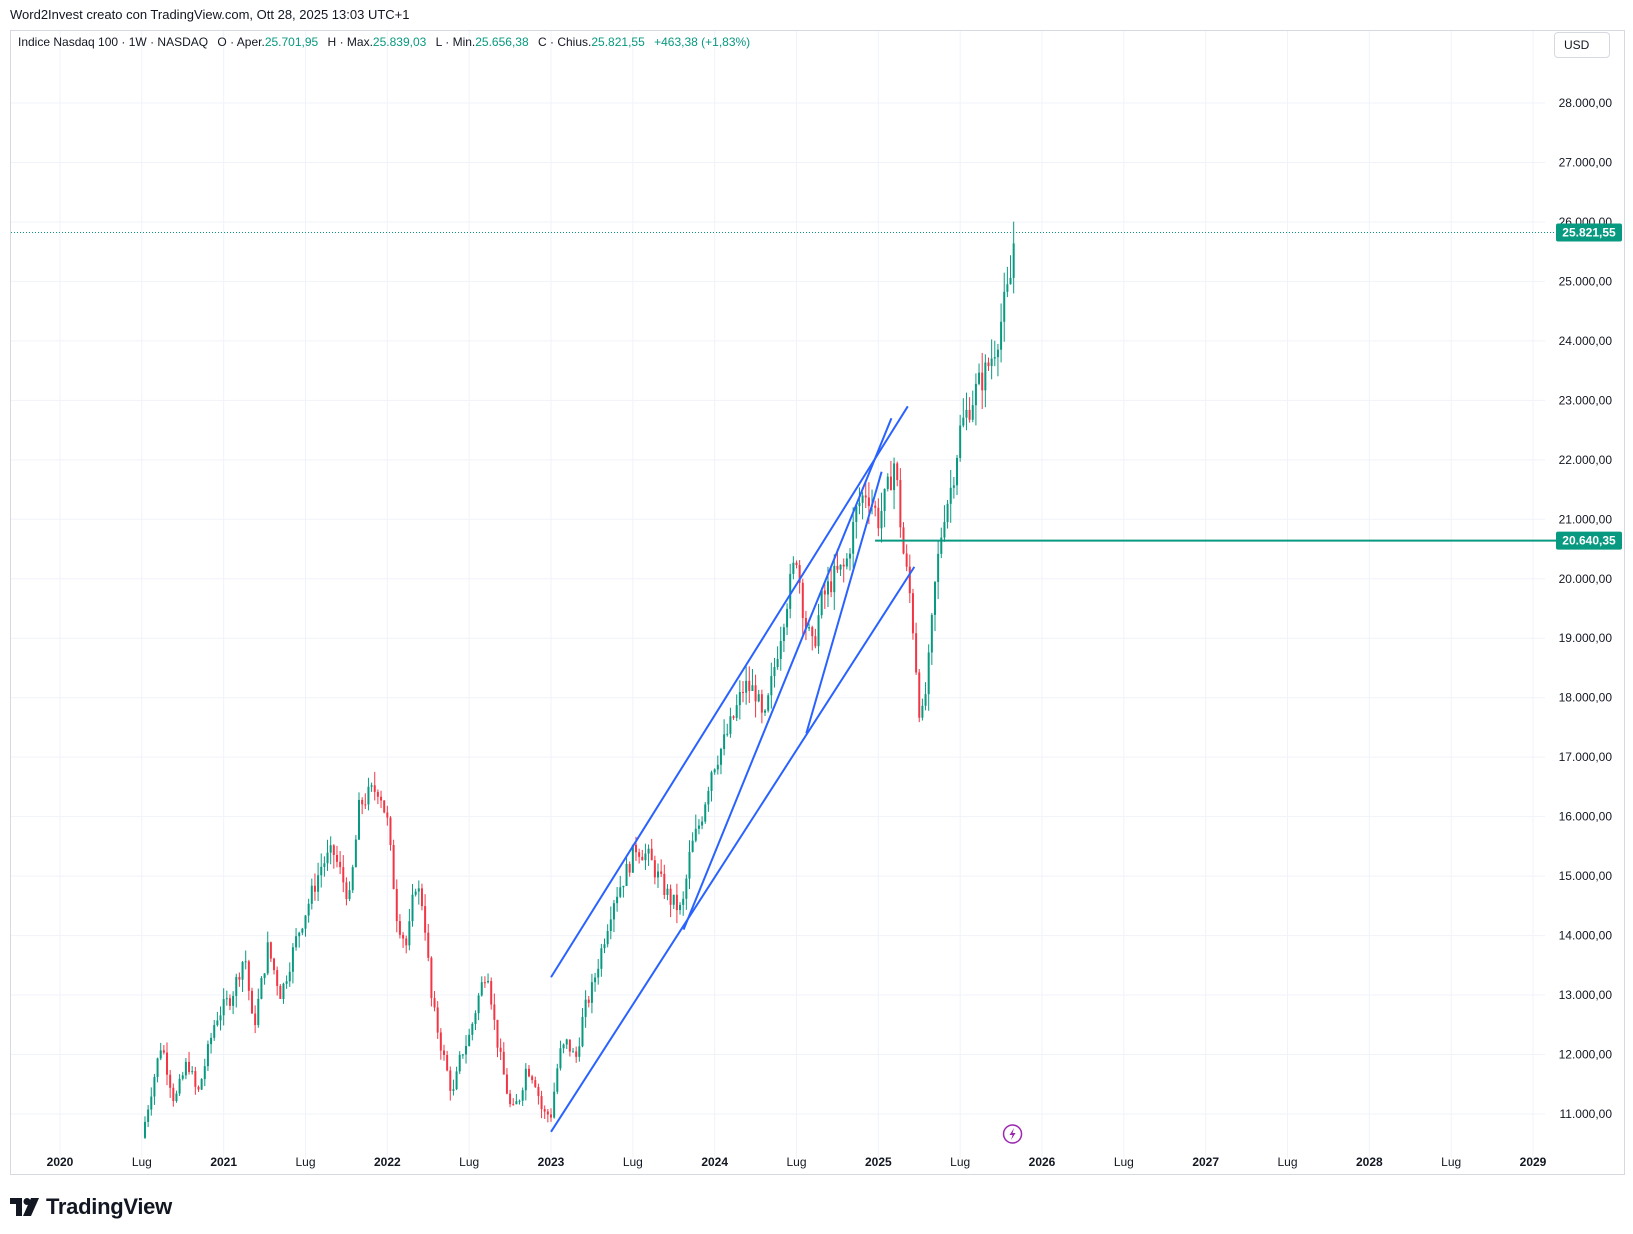 The image size is (1633, 1234). Describe the element at coordinates (464, 42) in the screenshot. I see `legend-low-text: Min.` at that location.